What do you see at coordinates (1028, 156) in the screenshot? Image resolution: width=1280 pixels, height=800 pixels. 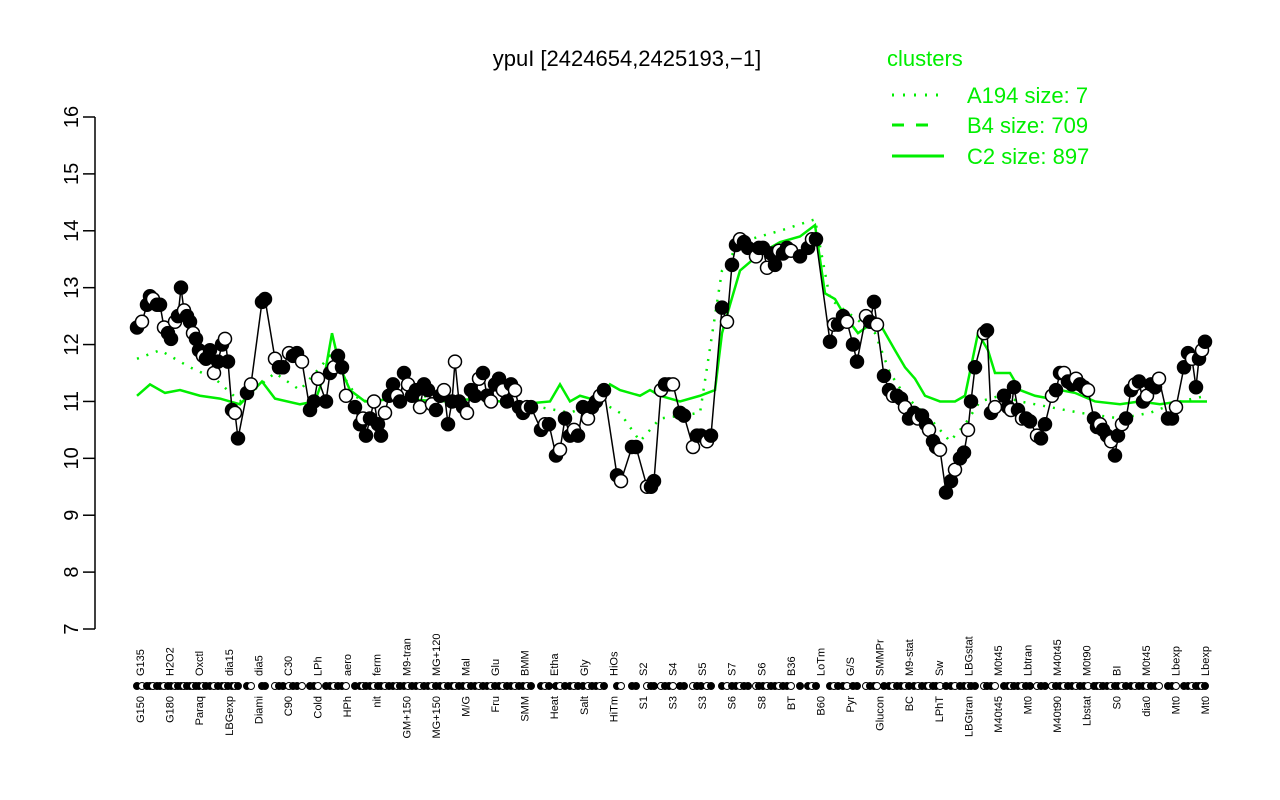 I see `legend-entry-c2: C2 size: 897` at bounding box center [1028, 156].